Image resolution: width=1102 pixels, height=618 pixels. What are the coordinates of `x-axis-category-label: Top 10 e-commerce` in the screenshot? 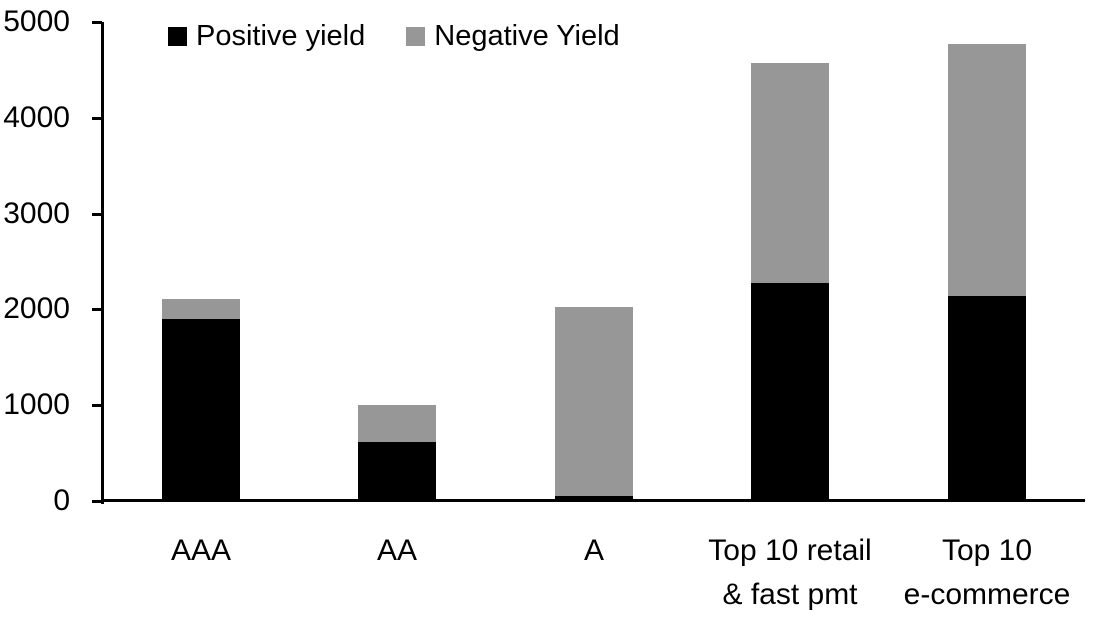 It's located at (987, 572).